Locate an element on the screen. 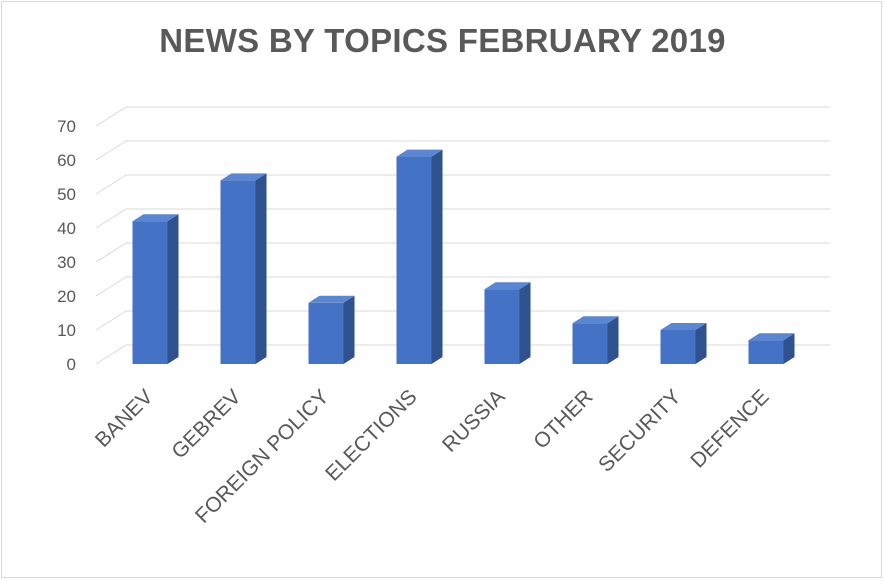  bar-gebrev is located at coordinates (243, 268).